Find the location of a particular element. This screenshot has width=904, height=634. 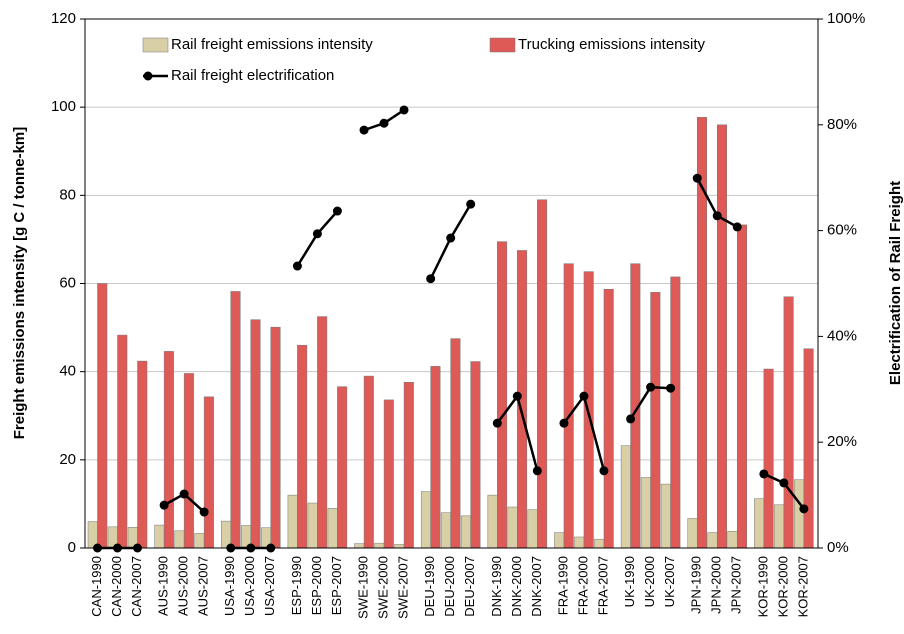

y-tick-label: 80 is located at coordinates (67, 194).